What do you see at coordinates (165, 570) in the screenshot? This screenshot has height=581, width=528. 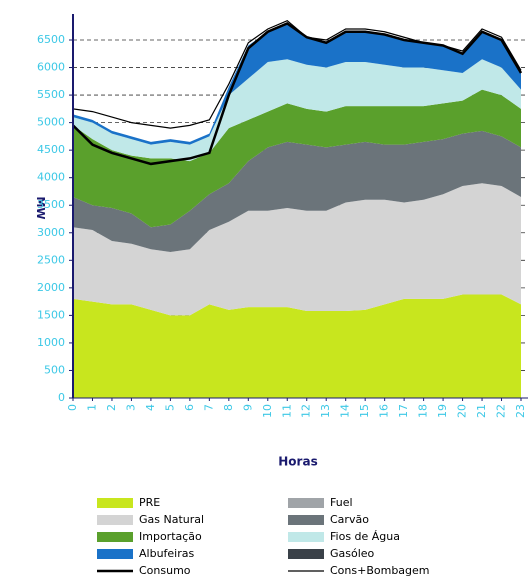 I see `legend-label: Consumo` at bounding box center [165, 570].